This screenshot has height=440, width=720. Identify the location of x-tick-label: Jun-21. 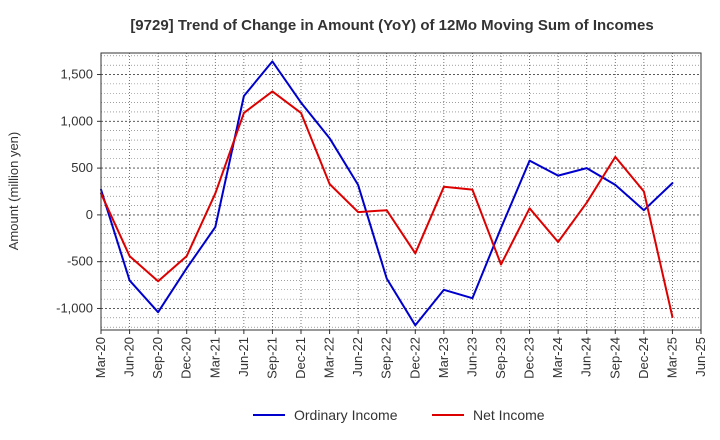
(243, 357).